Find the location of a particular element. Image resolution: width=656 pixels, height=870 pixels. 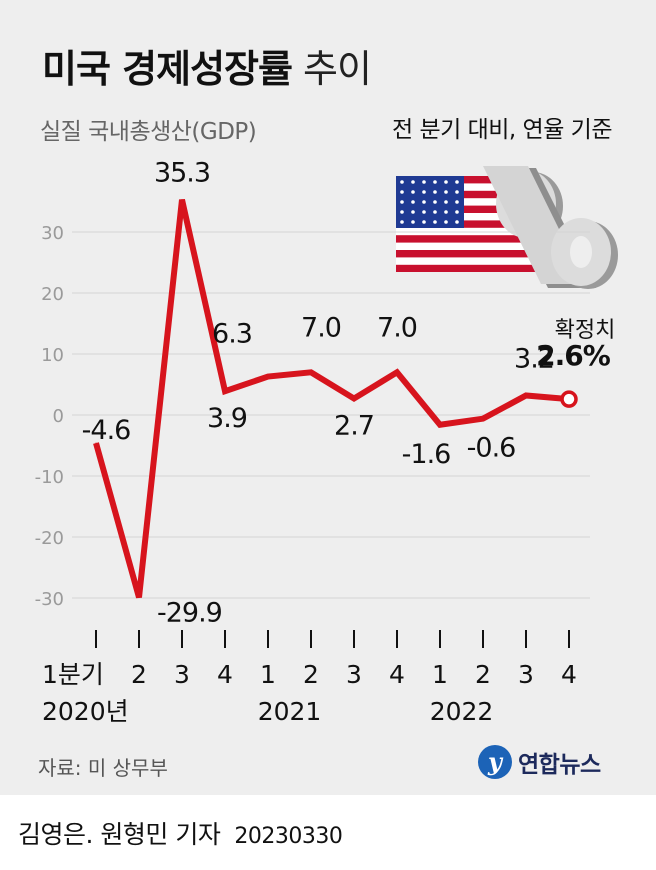

credit-line: 김영은. 원형민 기자 20230330 is located at coordinates (180, 833).